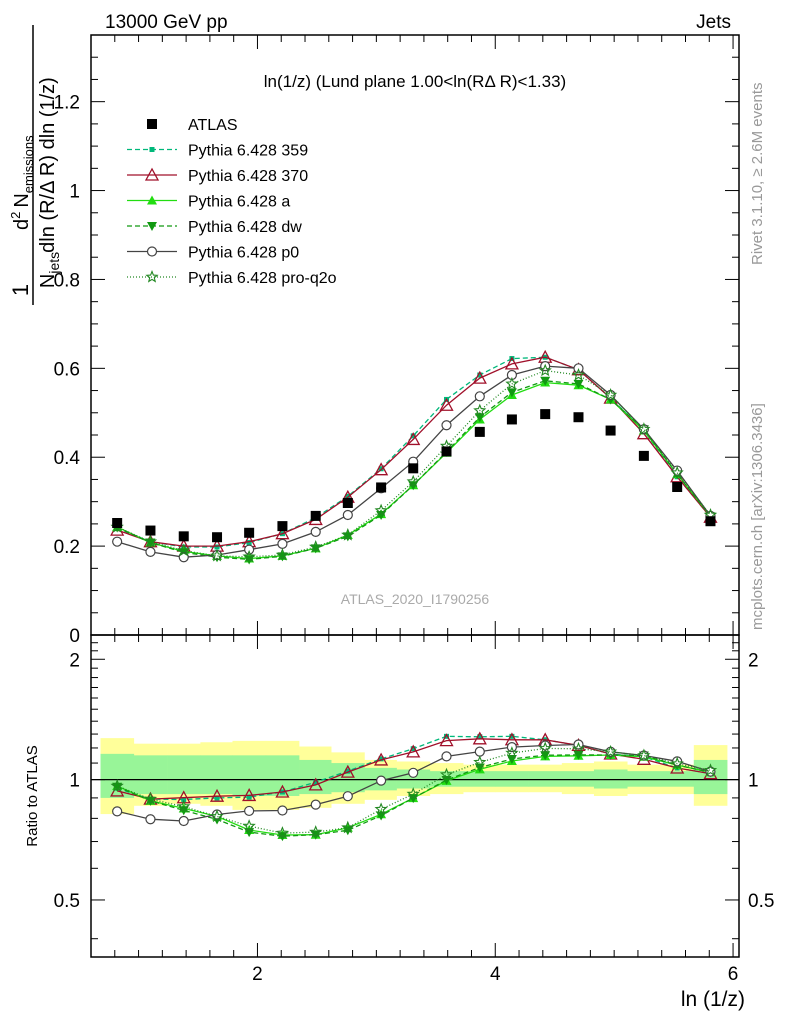 Image resolution: width=786 pixels, height=1024 pixels. What do you see at coordinates (74, 636) in the screenshot?
I see `main-y-tick-label: 0` at bounding box center [74, 636].